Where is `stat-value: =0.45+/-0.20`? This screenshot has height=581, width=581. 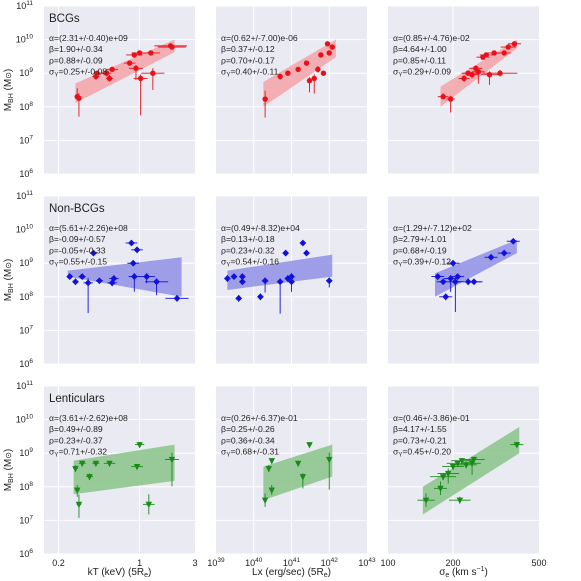 stat-value: =0.45+/-0.20 is located at coordinates (426, 452).